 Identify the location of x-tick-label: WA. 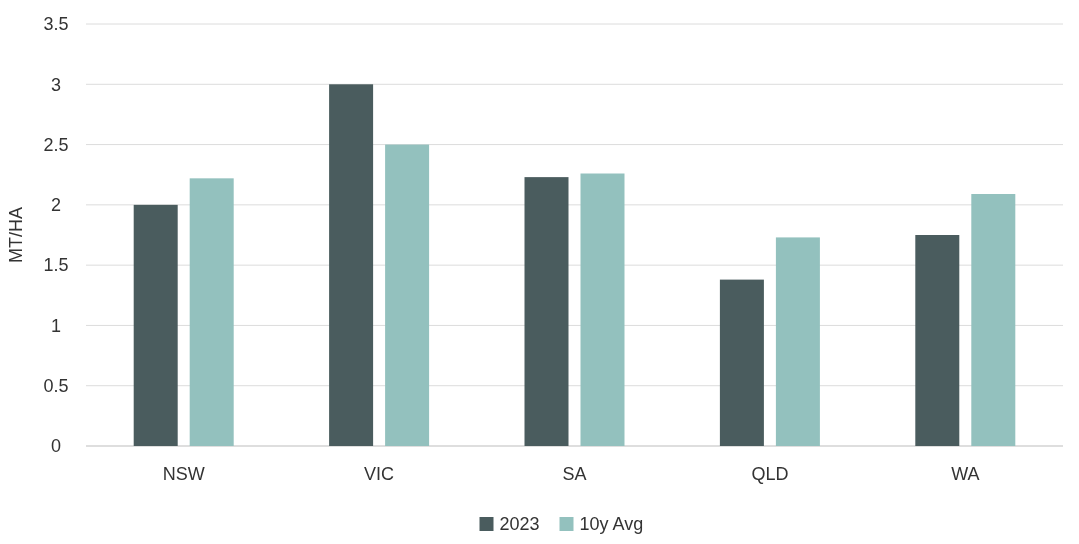
(965, 474).